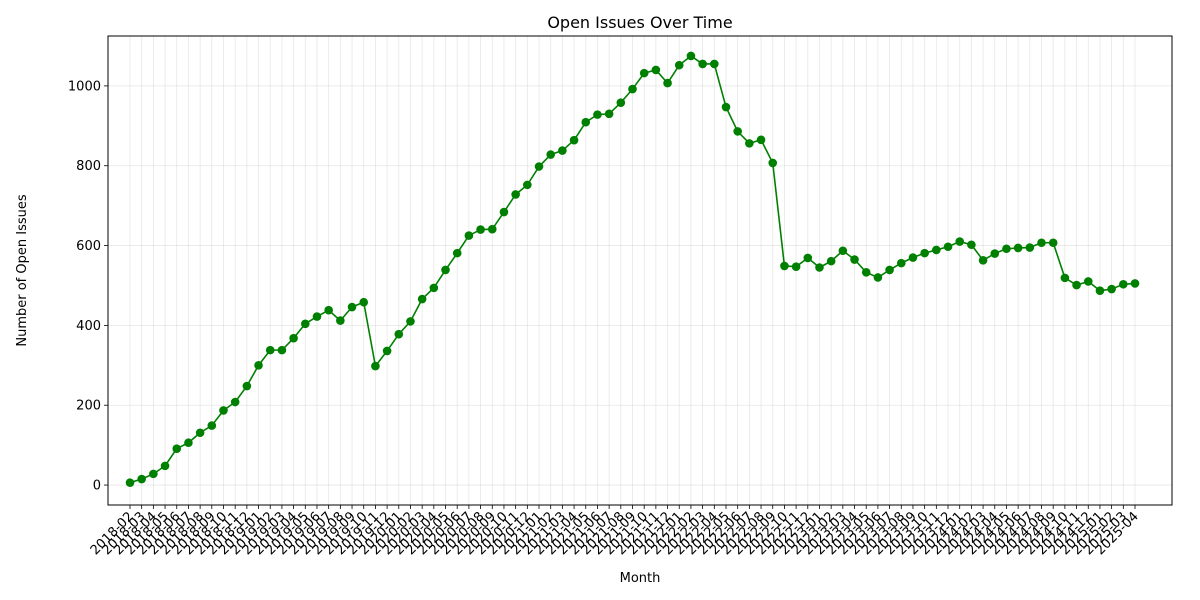  I want to click on y-axis-title: Number of Open Issues, so click(22, 270).